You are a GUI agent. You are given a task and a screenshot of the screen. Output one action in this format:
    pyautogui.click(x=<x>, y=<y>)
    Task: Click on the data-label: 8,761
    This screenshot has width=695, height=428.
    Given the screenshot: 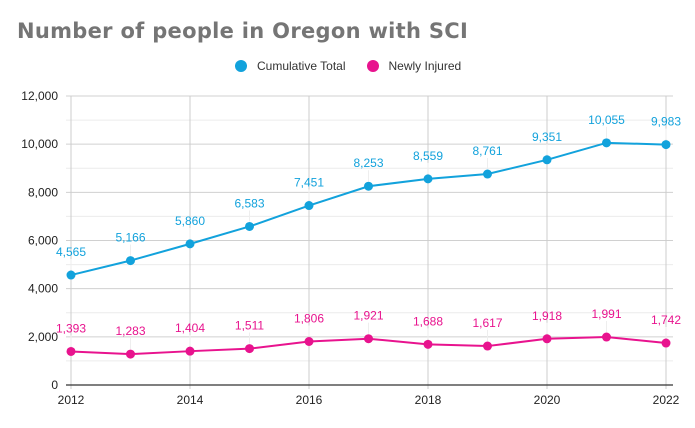 What is the action you would take?
    pyautogui.click(x=487, y=151)
    